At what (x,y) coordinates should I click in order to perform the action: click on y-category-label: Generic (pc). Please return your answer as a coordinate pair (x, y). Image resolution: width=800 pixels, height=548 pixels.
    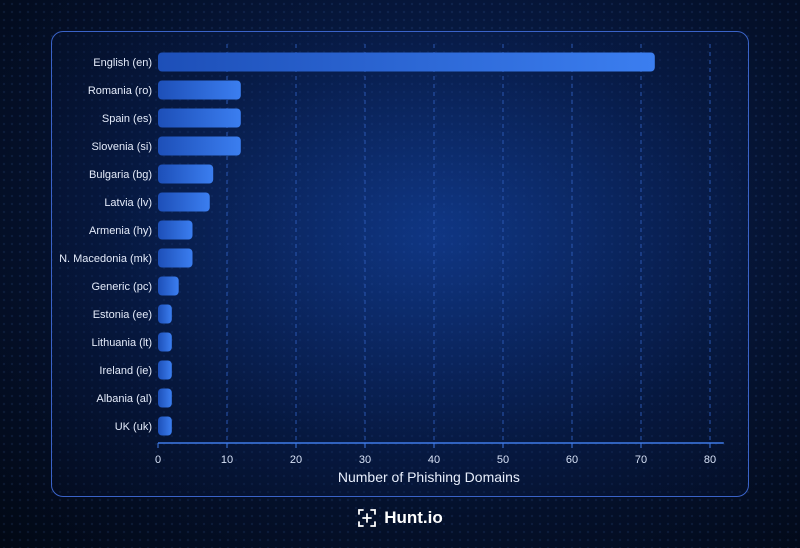
    Looking at the image, I should click on (121, 287).